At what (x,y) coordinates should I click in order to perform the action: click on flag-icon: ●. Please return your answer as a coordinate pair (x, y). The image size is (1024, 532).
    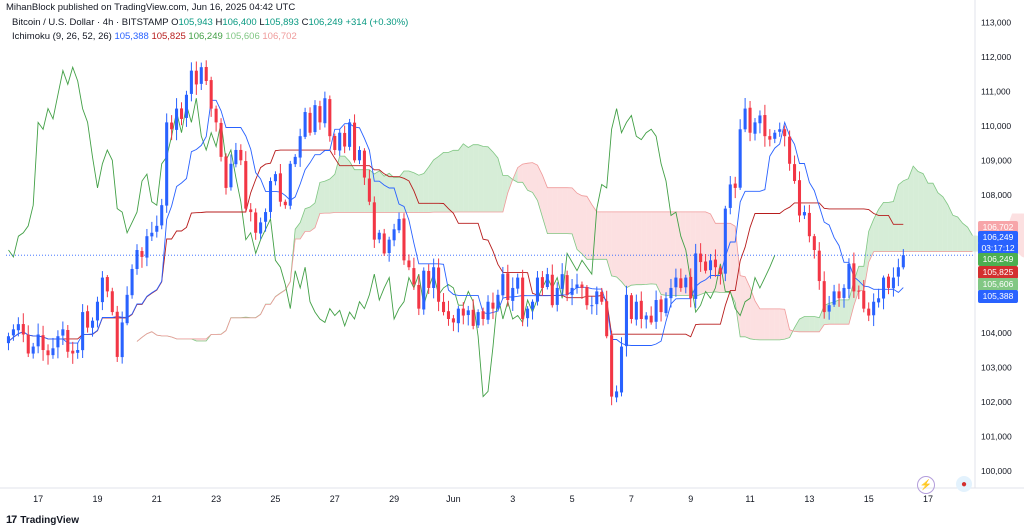
    Looking at the image, I should click on (964, 484).